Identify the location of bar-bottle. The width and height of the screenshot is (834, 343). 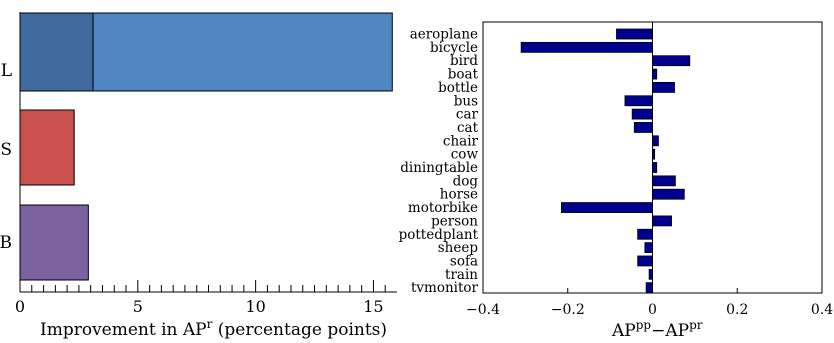
(663, 87).